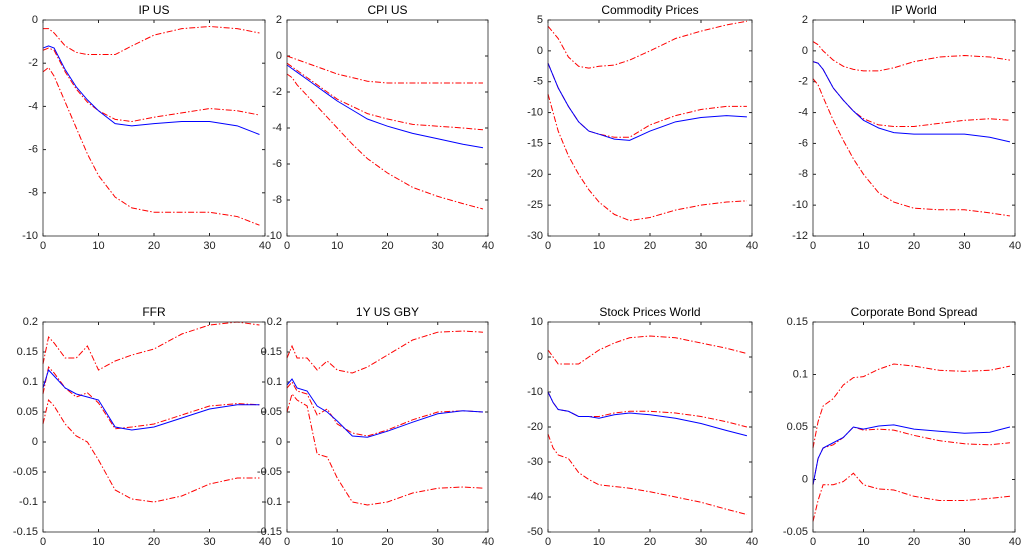 This screenshot has width=1028, height=554. What do you see at coordinates (540, 20) in the screenshot?
I see `y-tick-label: 5` at bounding box center [540, 20].